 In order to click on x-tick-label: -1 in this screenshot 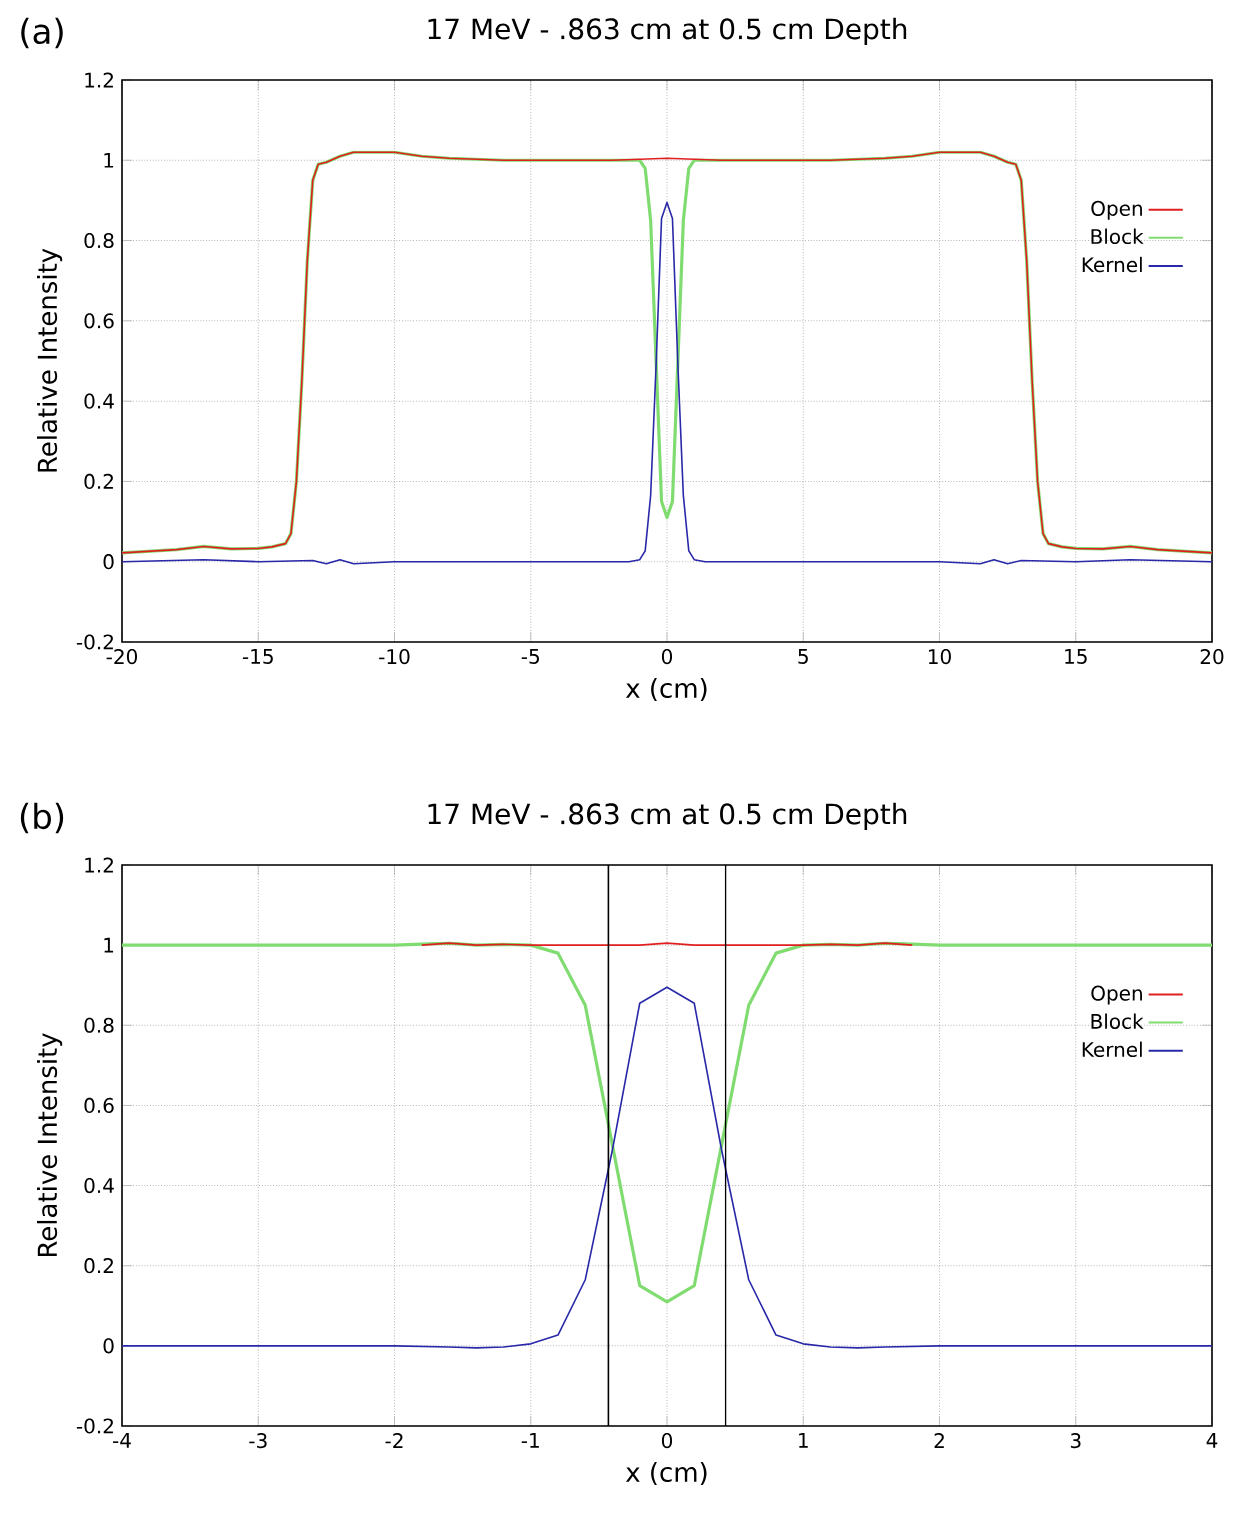, I will do `click(530, 1440)`.